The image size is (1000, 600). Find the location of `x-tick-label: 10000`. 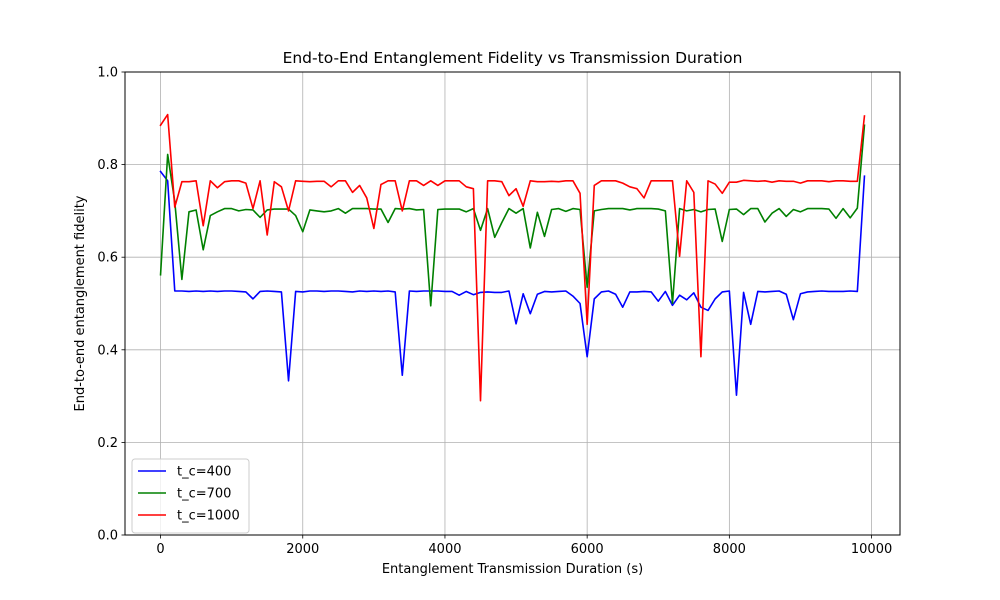

x-tick-label: 10000 is located at coordinates (871, 549).